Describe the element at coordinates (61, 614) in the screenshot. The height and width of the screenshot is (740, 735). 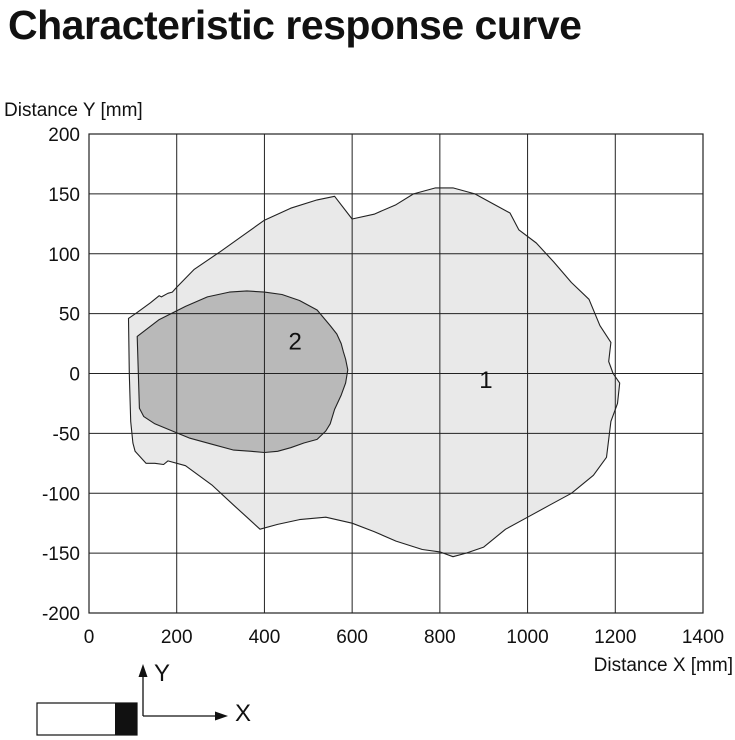
I see `y-tick-label: -200` at that location.